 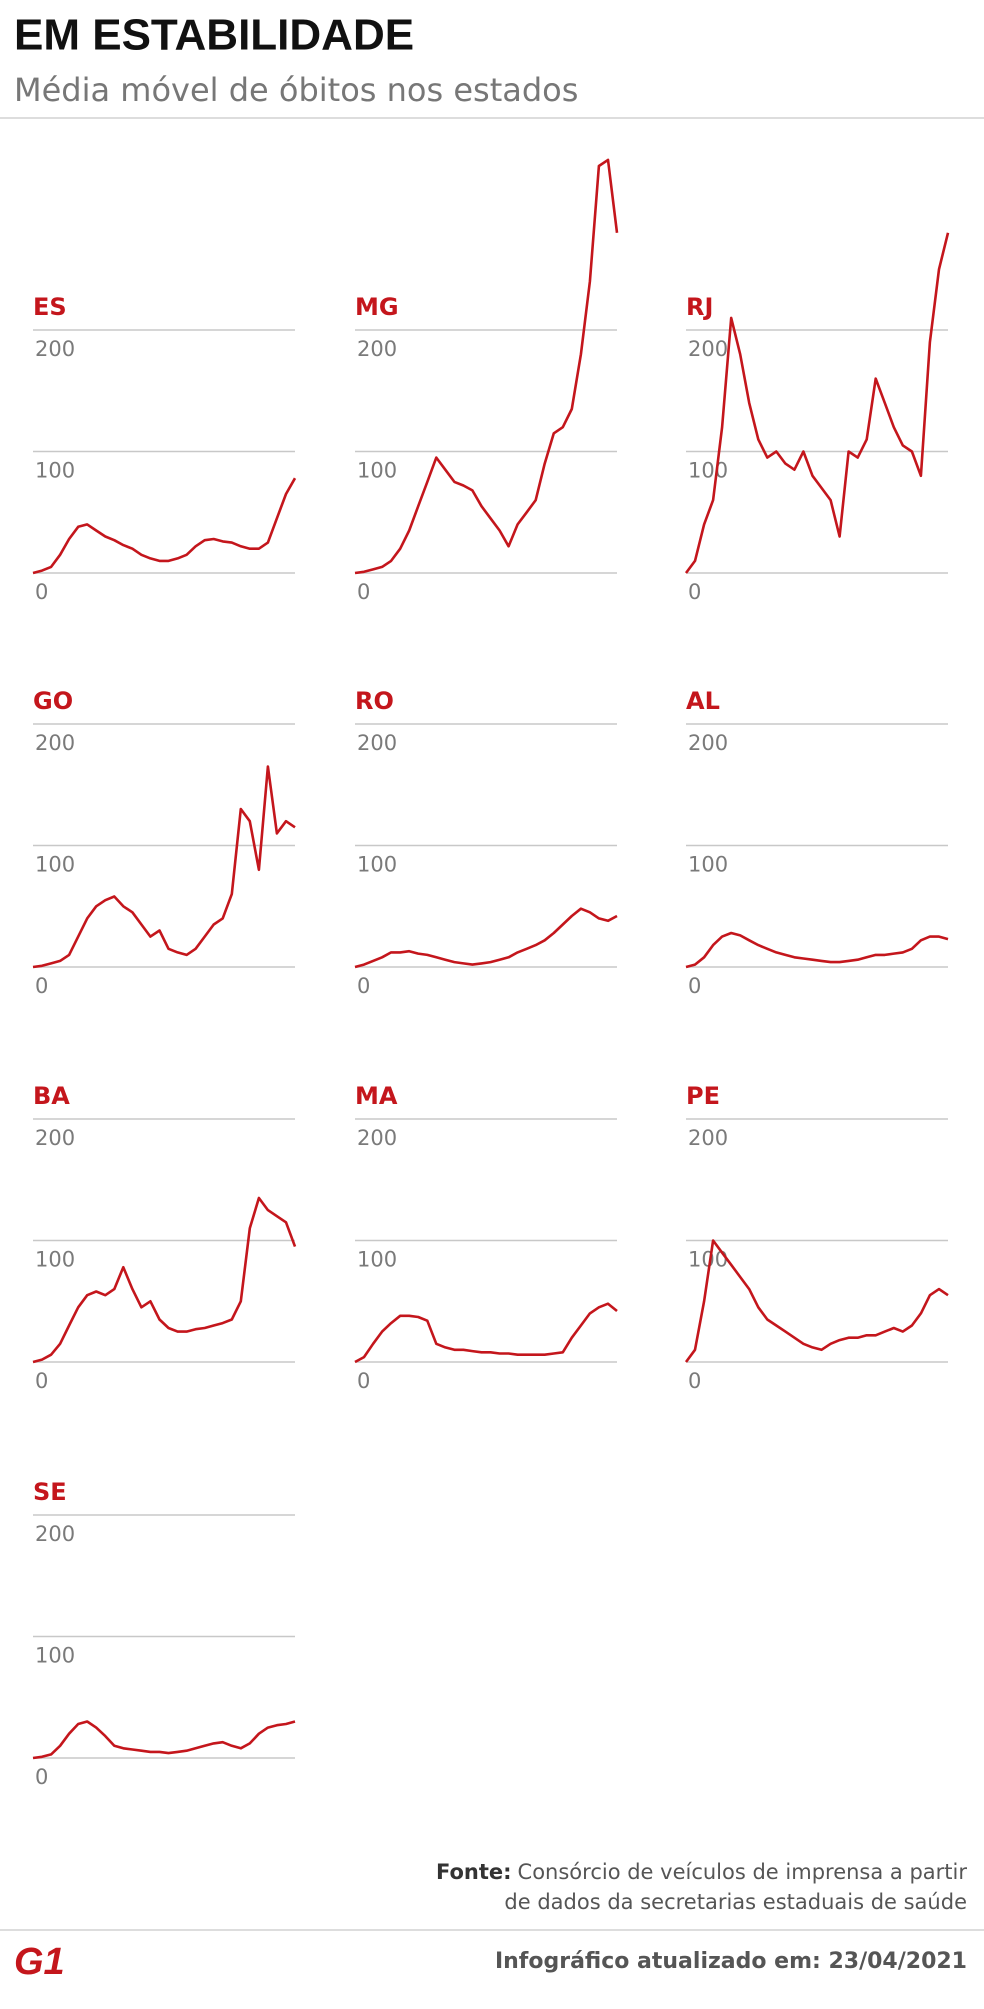 What do you see at coordinates (214, 35) in the screenshot?
I see `title: EM ESTABILIDADE` at bounding box center [214, 35].